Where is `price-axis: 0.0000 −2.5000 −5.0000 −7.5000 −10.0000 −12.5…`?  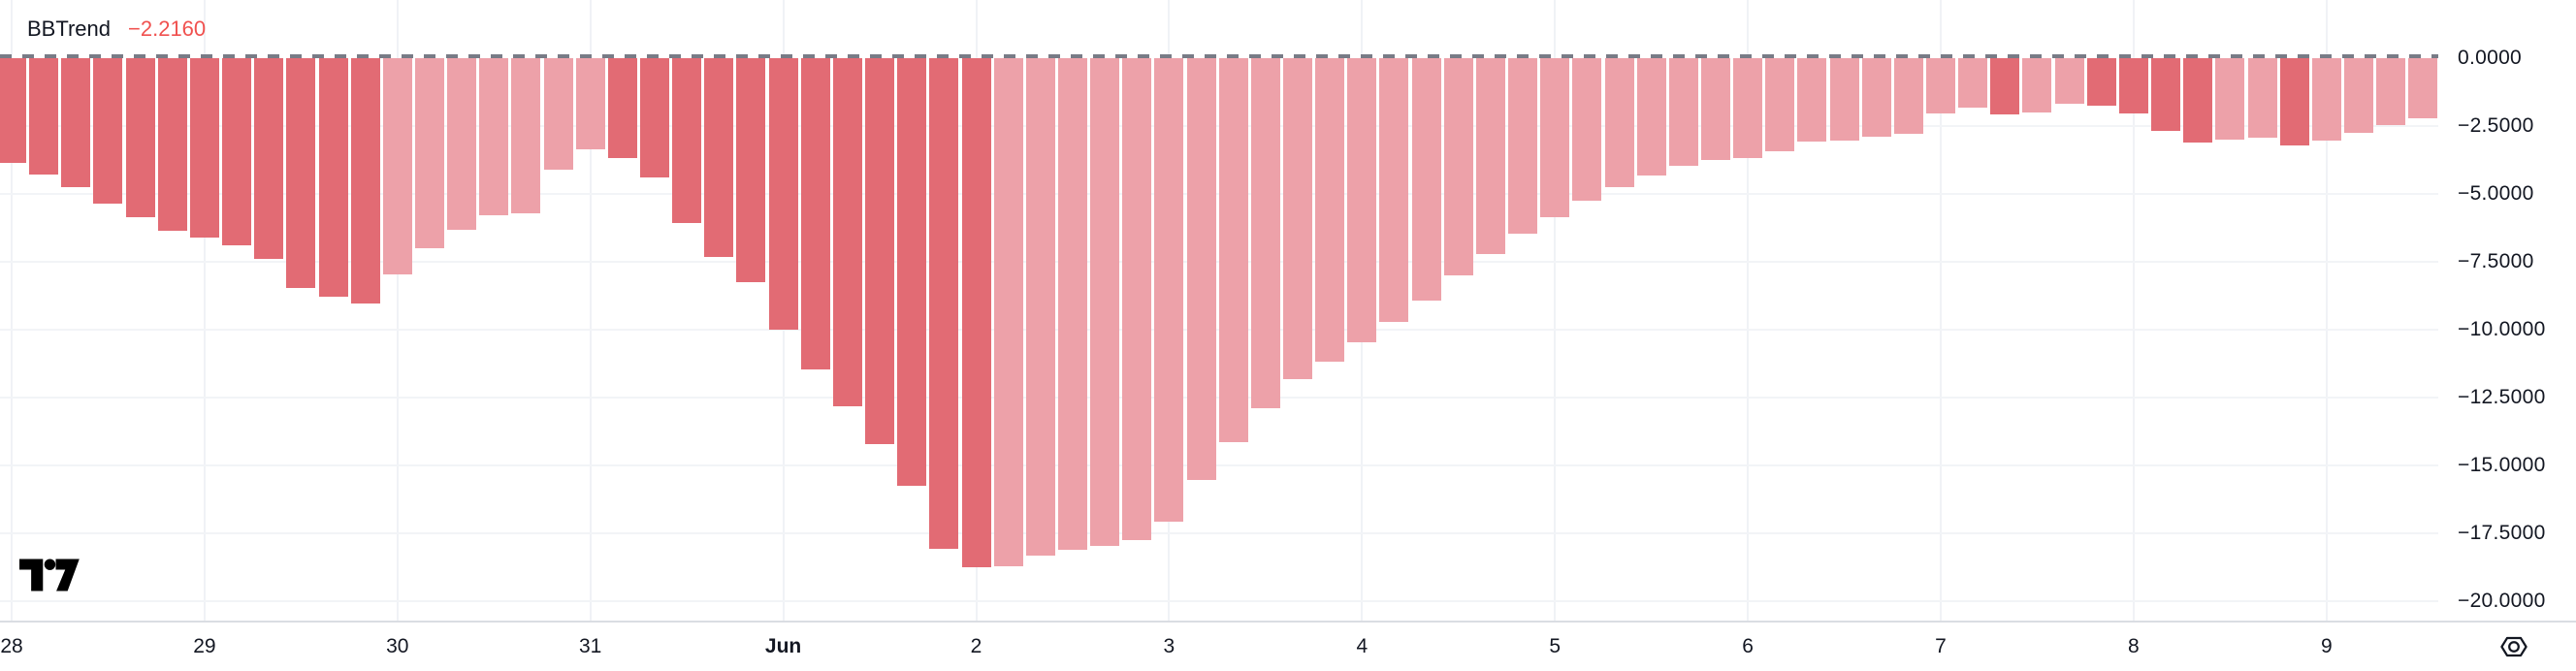 price-axis: 0.0000 −2.5000 −5.0000 −7.5000 −10.0000 −12.5… is located at coordinates (2507, 310).